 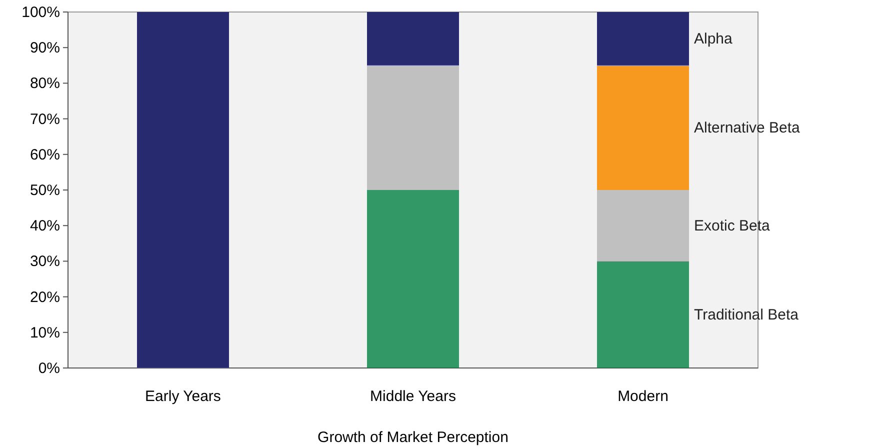 I want to click on x-tick-label: Middle Years, so click(x=413, y=396).